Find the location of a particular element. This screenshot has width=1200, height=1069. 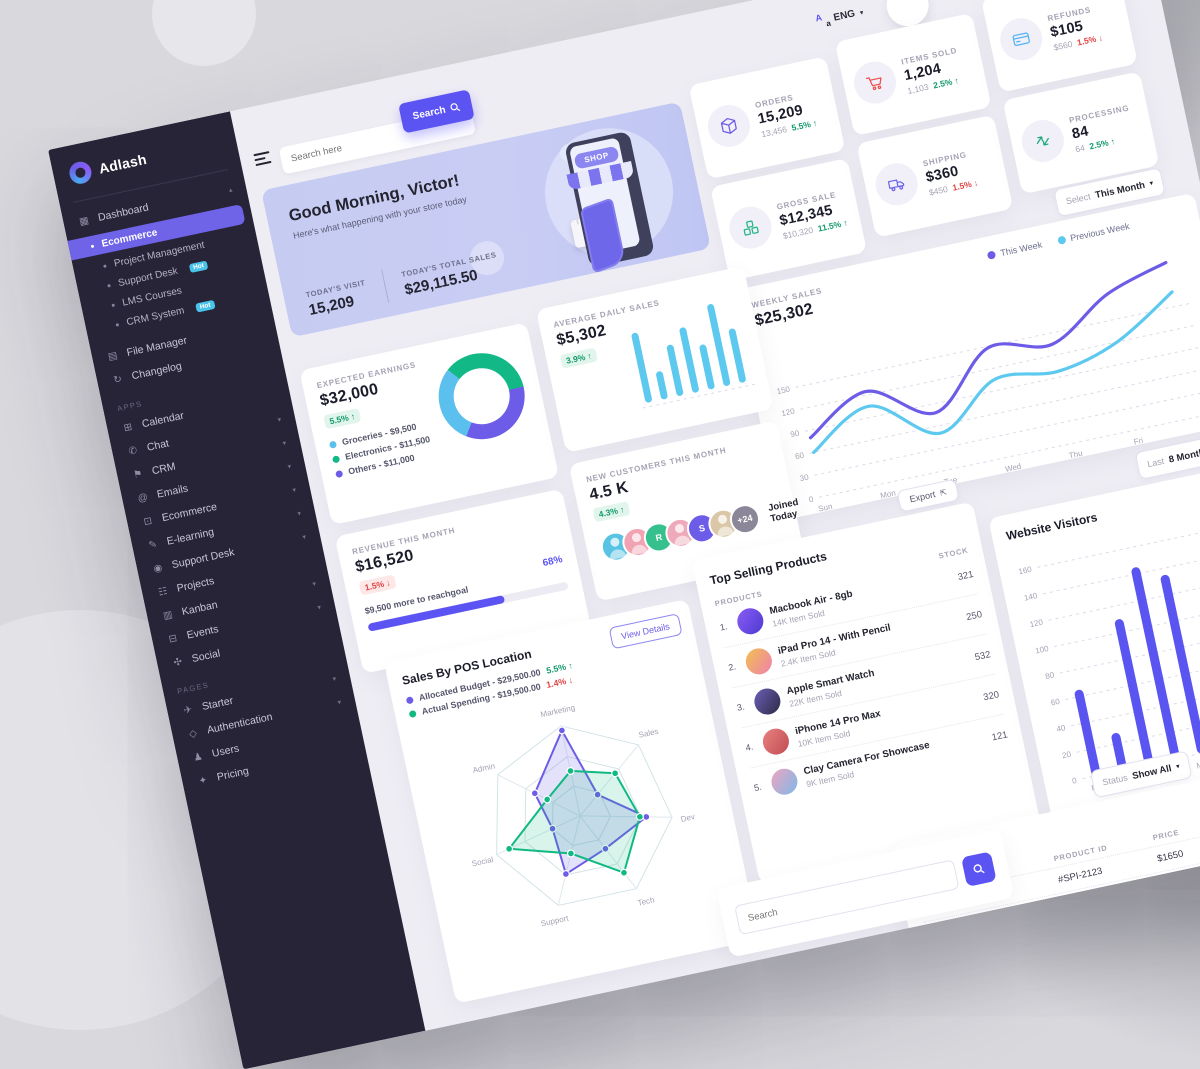

svg-text: Tech is located at coordinates (646, 901).